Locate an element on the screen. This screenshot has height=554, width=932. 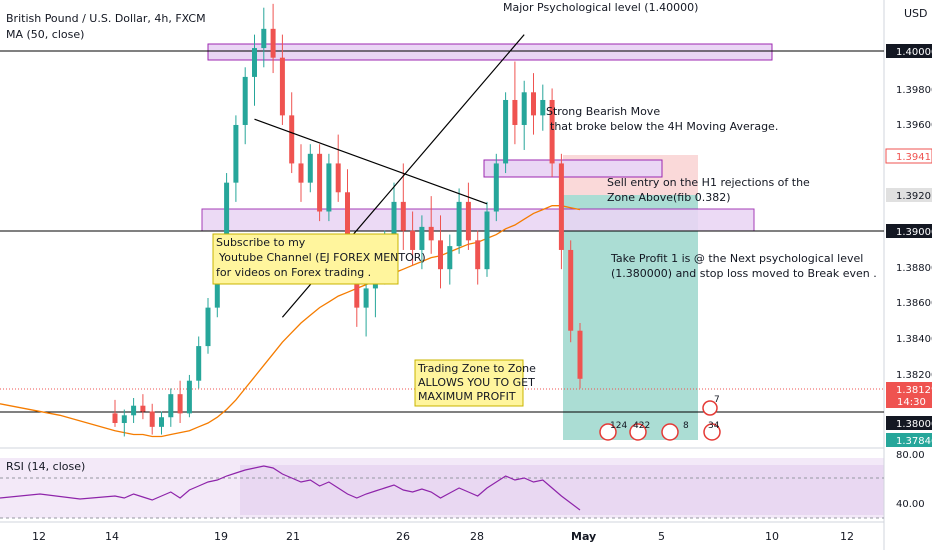
price-tick: 1.38800 is located at coordinates (914, 268).